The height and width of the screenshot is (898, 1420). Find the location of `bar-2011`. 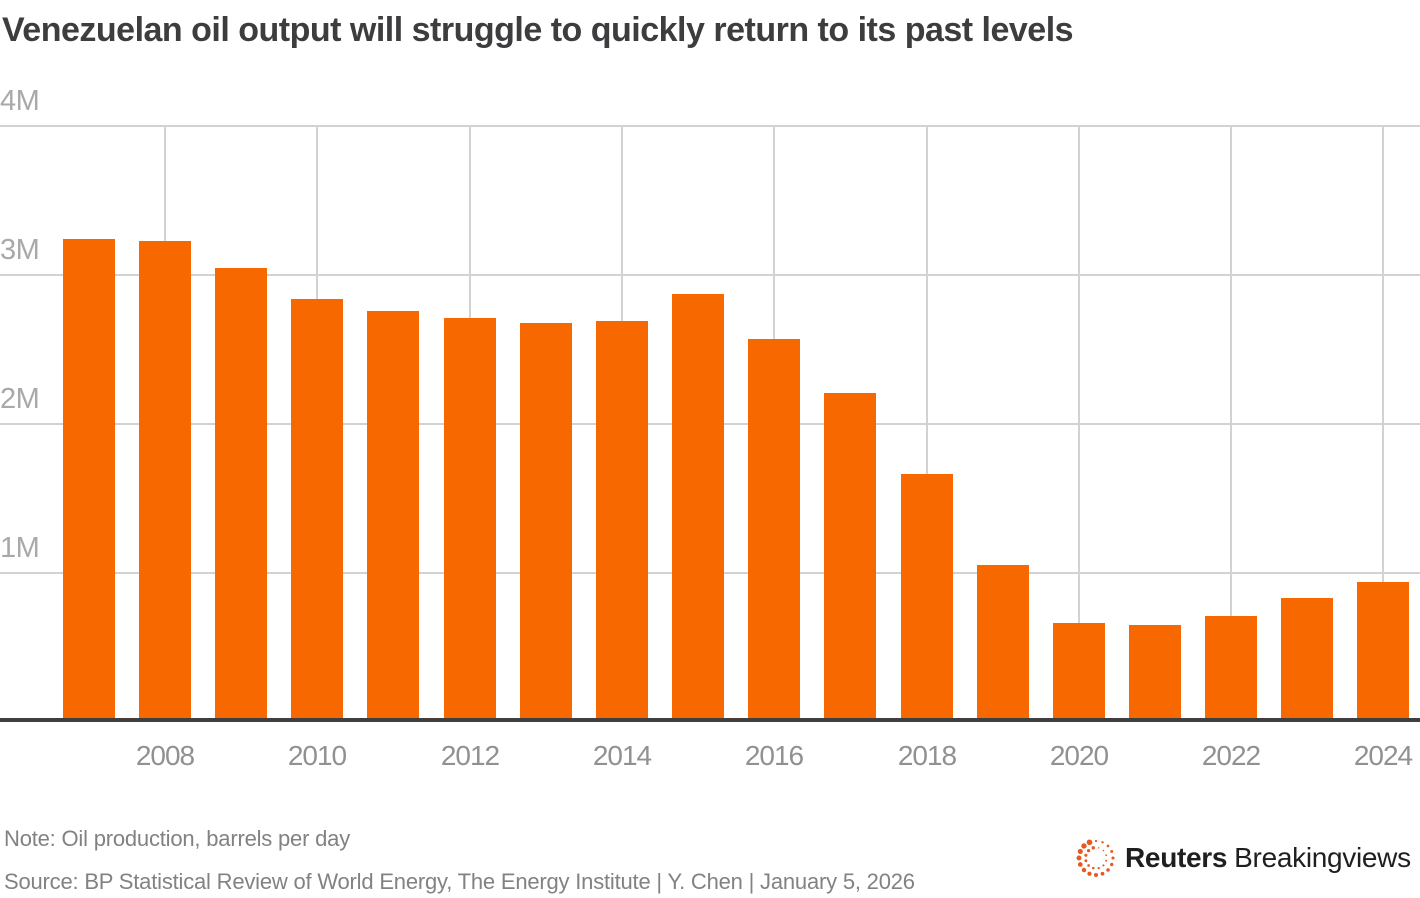

bar-2011 is located at coordinates (393, 516).